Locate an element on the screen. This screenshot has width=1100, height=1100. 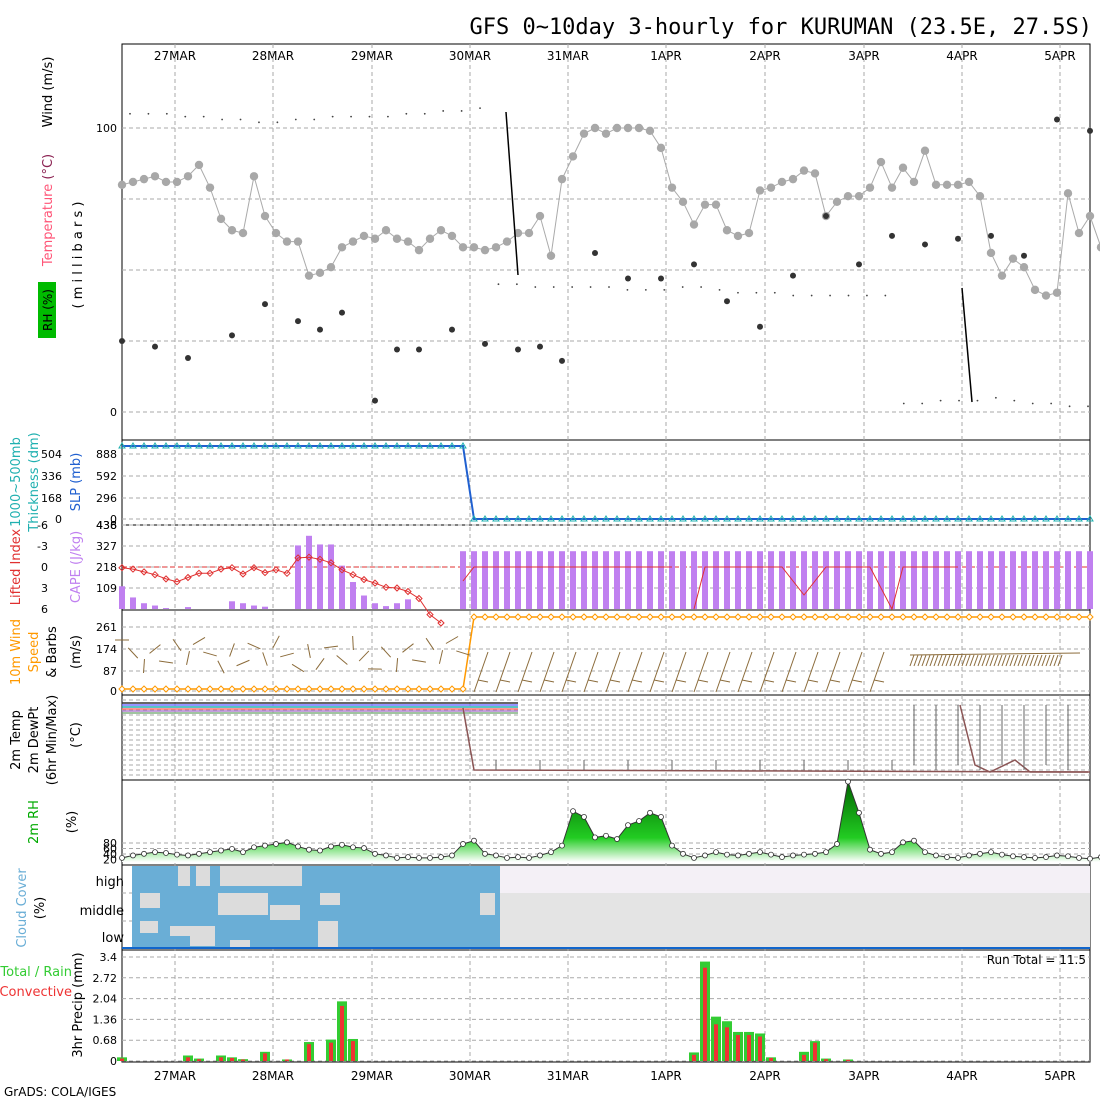
drop-line is located at coordinates (967, 345).